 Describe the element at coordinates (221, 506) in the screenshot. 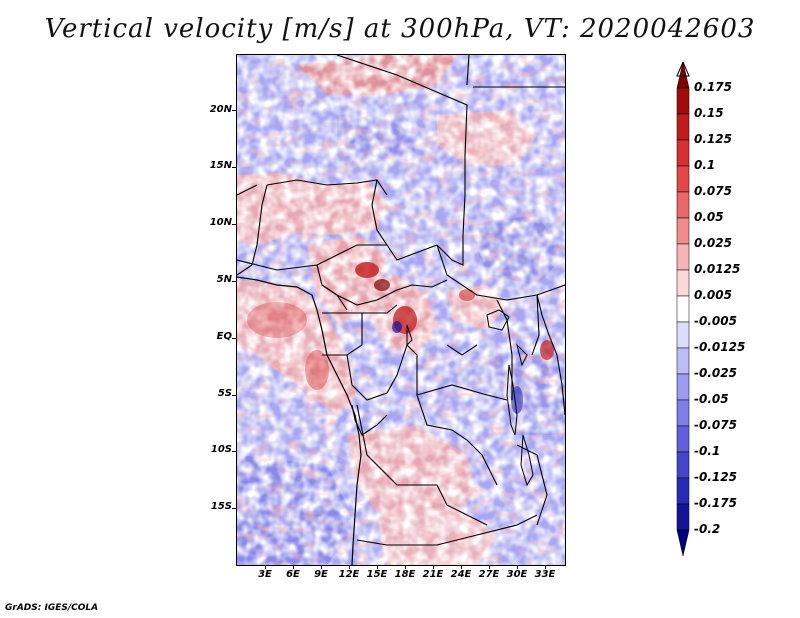

I see `lat-label: 15S` at that location.